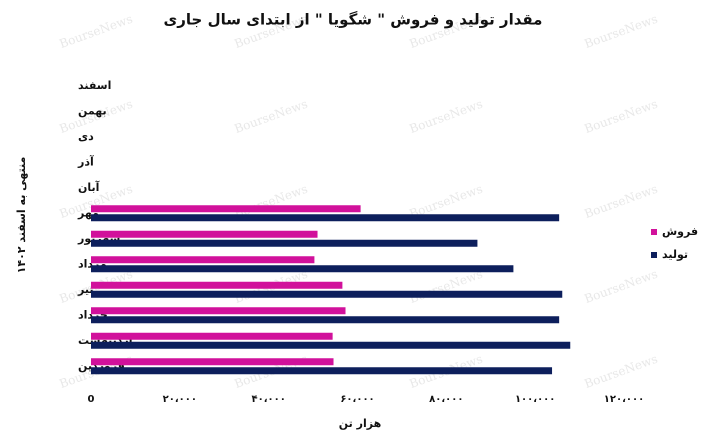 Image resolution: width=706 pixels, height=442 pixels. What do you see at coordinates (86, 136) in the screenshot?
I see `y-tick-label: دی` at bounding box center [86, 136].